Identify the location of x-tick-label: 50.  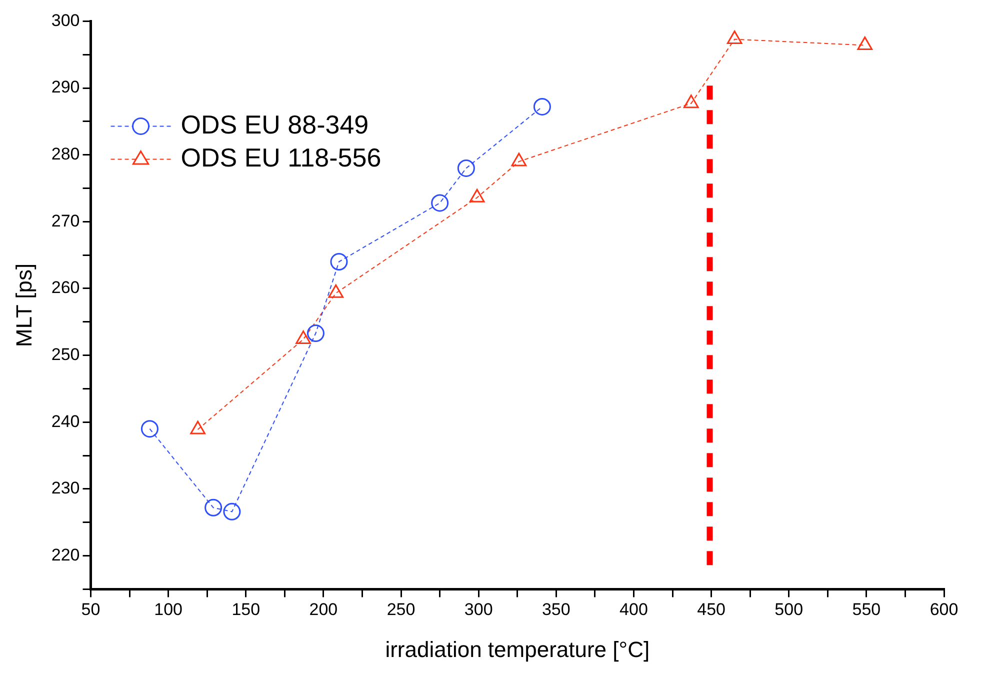
(90, 610).